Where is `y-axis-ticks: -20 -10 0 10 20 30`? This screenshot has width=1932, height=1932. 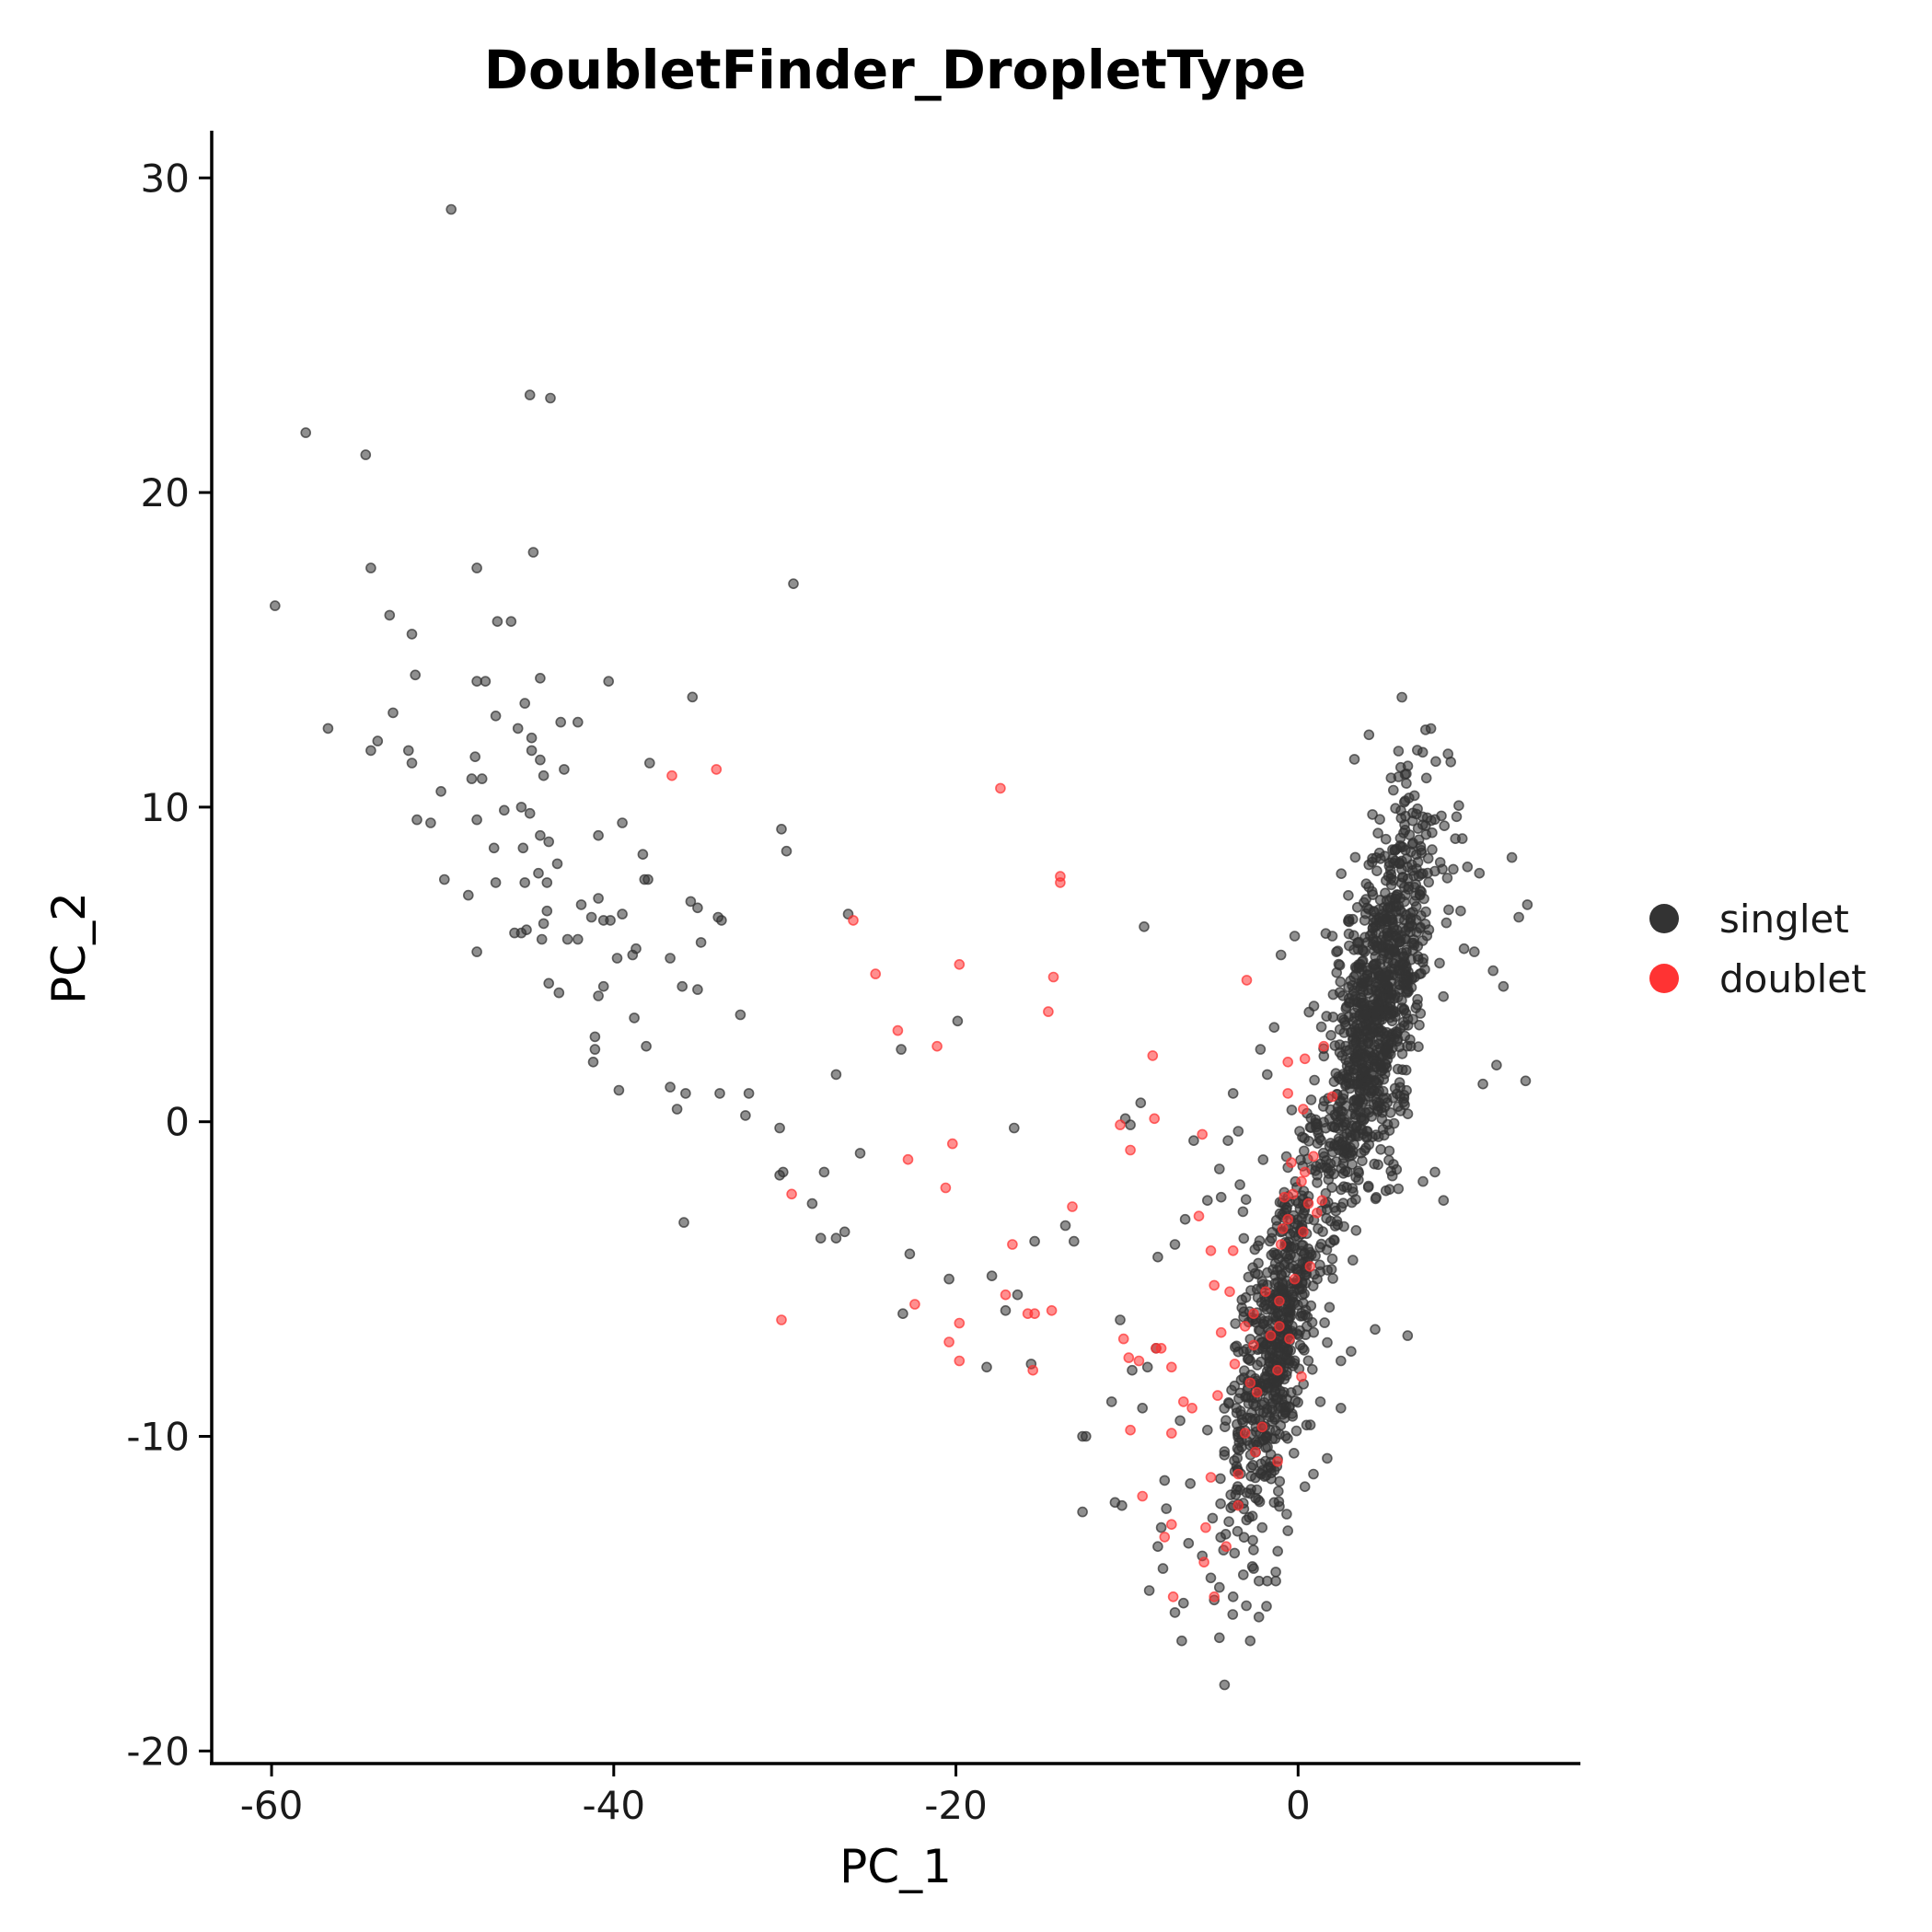 y-axis-ticks: -20 -10 0 10 20 30 is located at coordinates (169, 965).